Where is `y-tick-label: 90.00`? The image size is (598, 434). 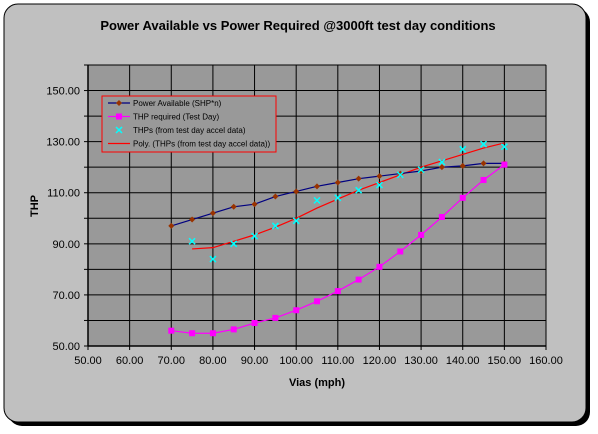
y-tick-label: 90.00 is located at coordinates (66, 245).